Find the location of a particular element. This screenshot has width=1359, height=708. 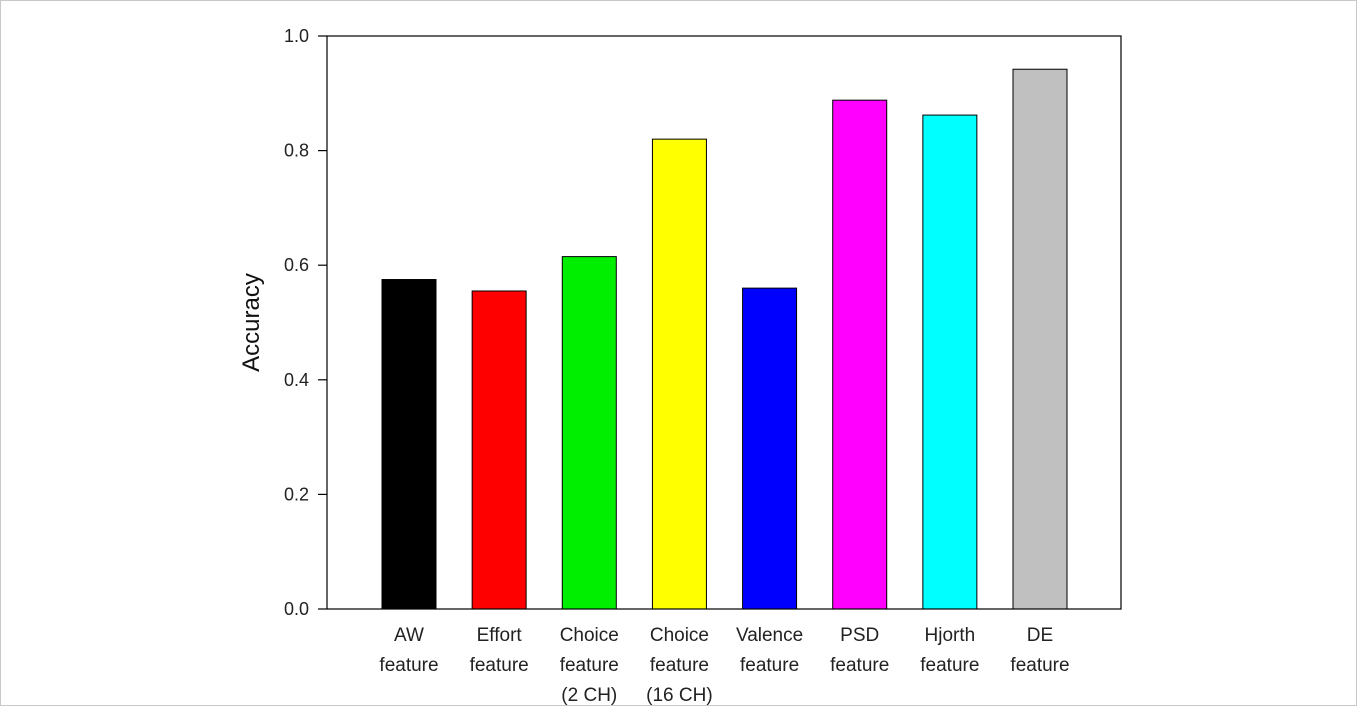

x-category-label: DE feature is located at coordinates (1039, 650).